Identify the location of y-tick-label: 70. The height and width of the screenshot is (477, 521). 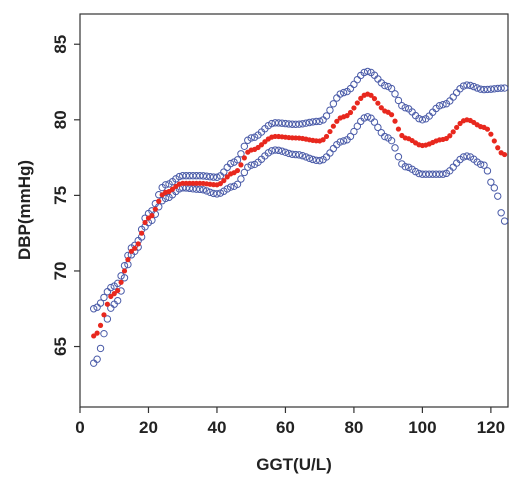
(60, 271).